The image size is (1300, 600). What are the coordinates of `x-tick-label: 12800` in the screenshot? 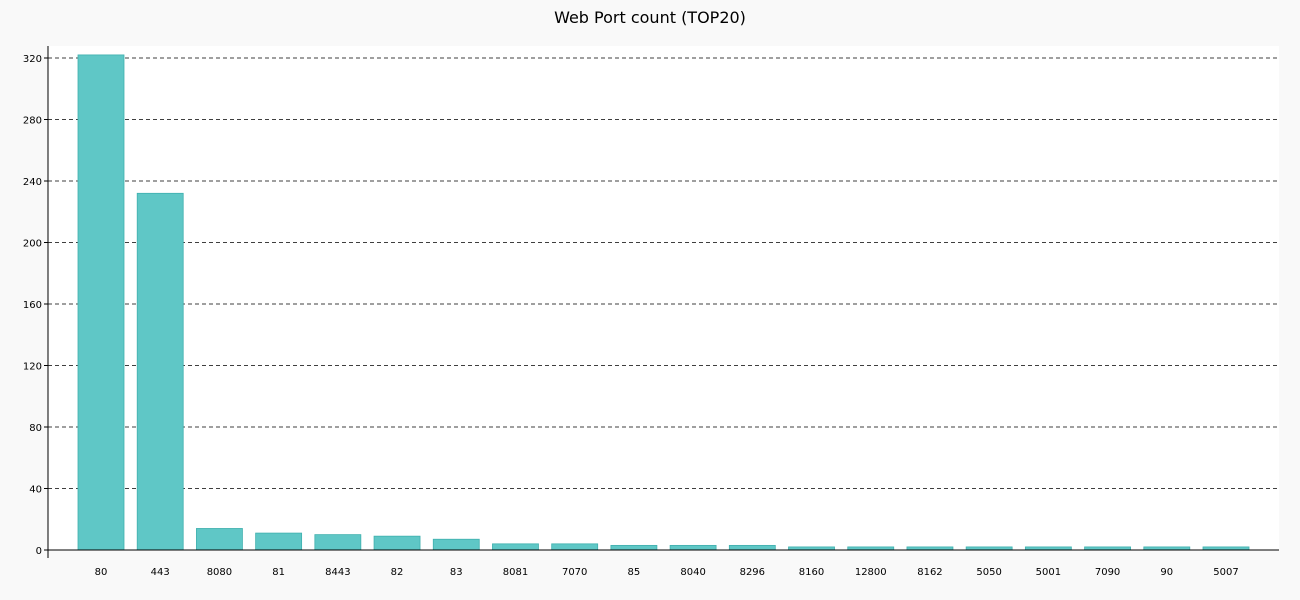 It's located at (871, 572).